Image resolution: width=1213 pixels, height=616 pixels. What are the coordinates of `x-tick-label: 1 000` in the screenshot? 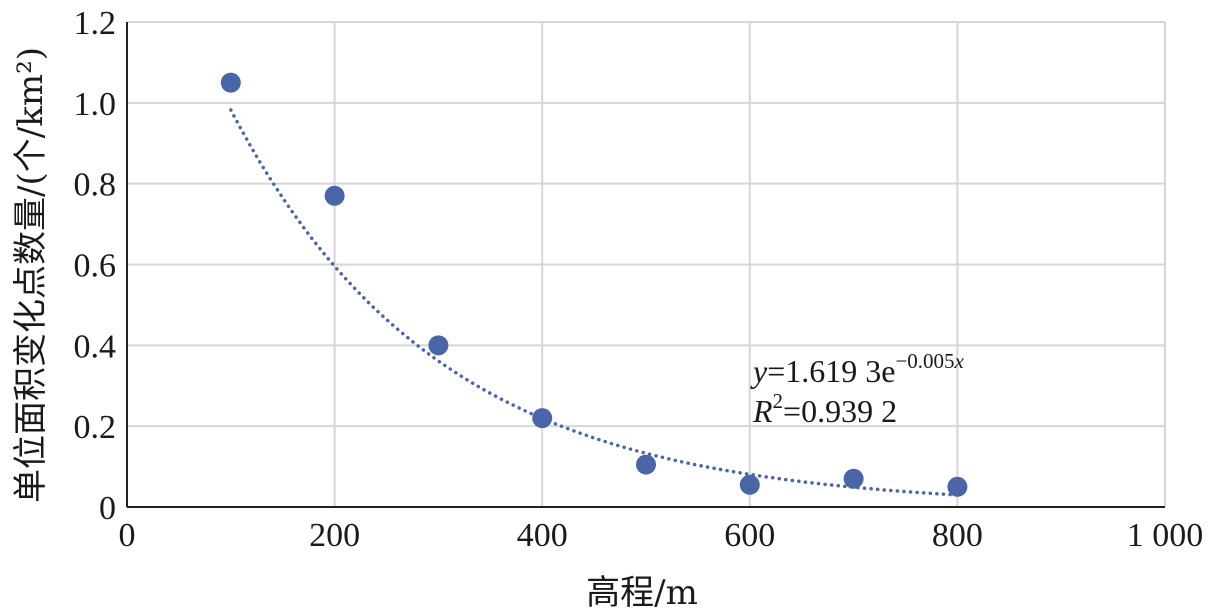 It's located at (1165, 535).